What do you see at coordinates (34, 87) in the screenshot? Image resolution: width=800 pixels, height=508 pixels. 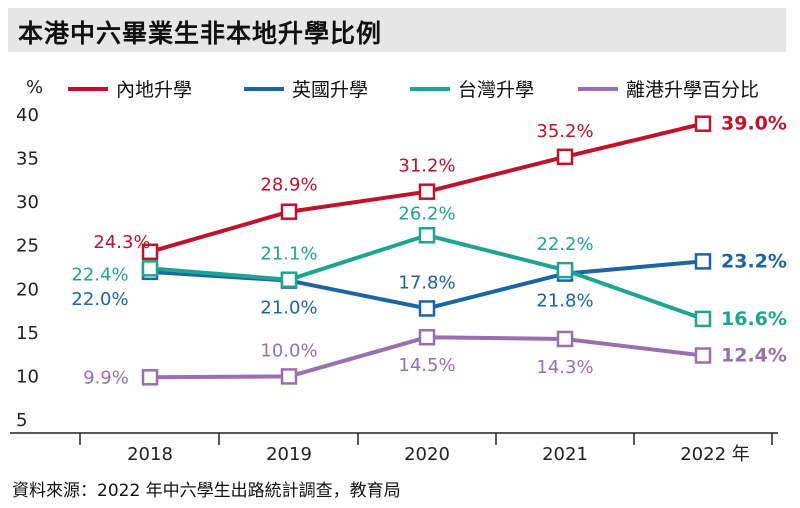 I see `y-axis-unit: %` at bounding box center [34, 87].